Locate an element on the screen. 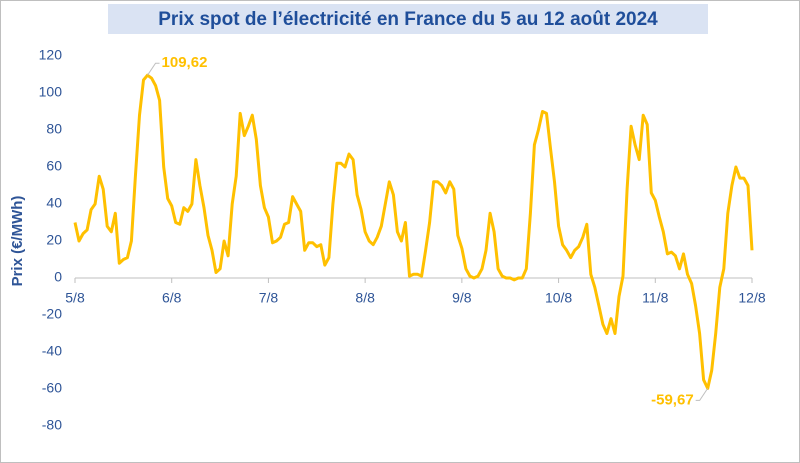  x-tick-label: 9/8 is located at coordinates (462, 298).